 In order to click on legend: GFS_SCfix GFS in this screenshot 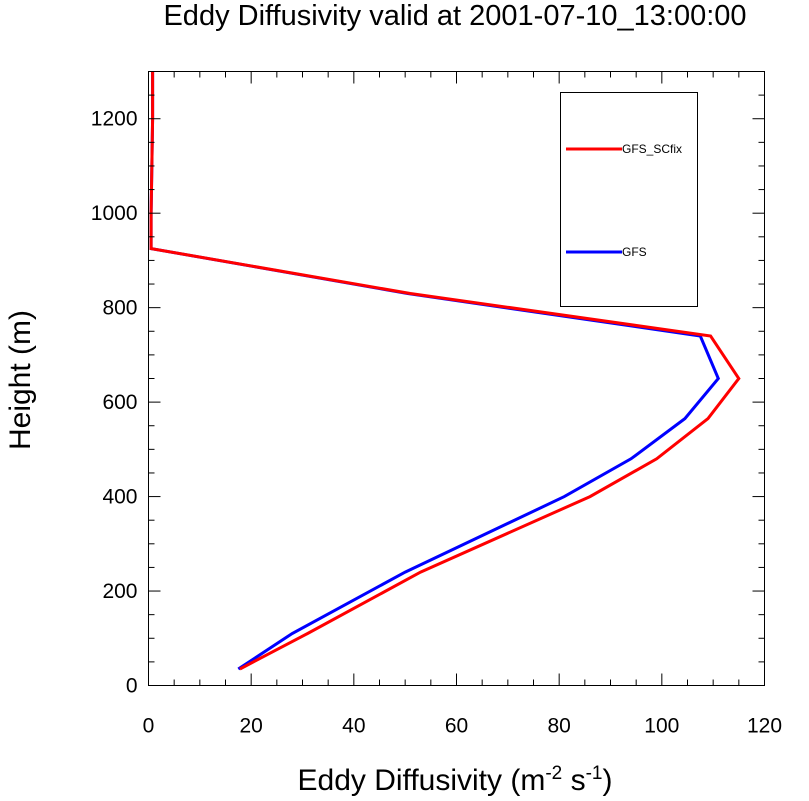, I will do `click(629, 199)`.